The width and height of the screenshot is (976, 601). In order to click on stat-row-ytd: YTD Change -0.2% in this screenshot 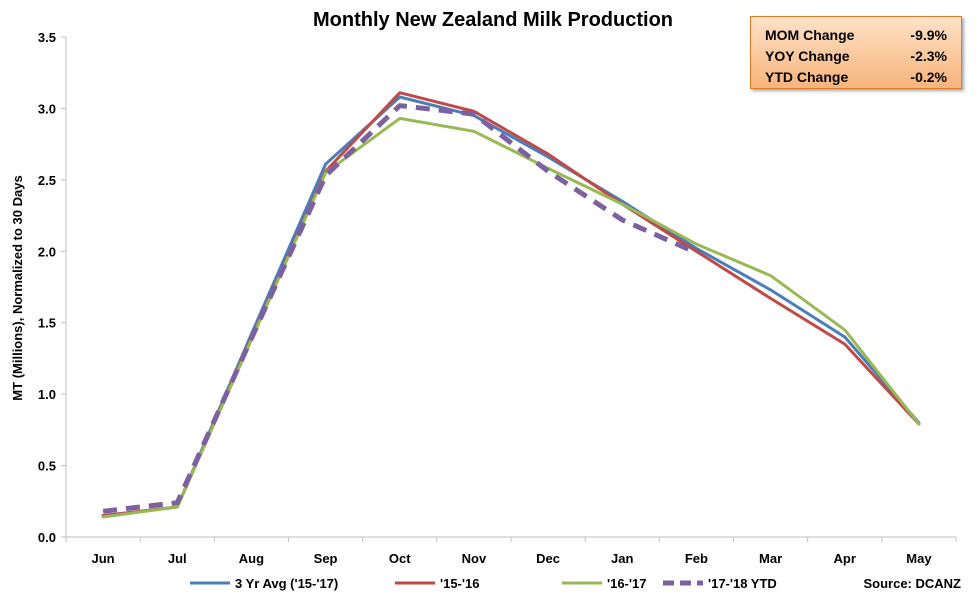, I will do `click(856, 77)`.